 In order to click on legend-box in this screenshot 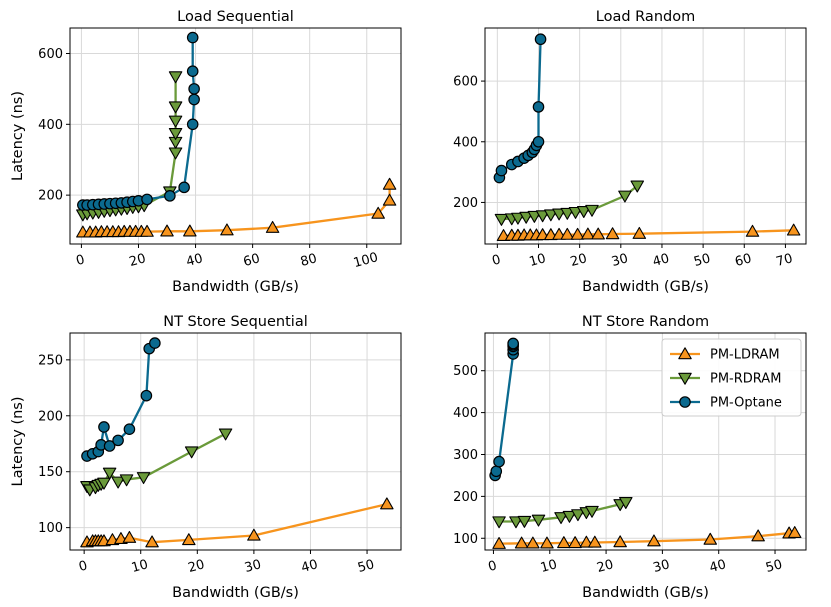, I will do `click(731, 377)`.